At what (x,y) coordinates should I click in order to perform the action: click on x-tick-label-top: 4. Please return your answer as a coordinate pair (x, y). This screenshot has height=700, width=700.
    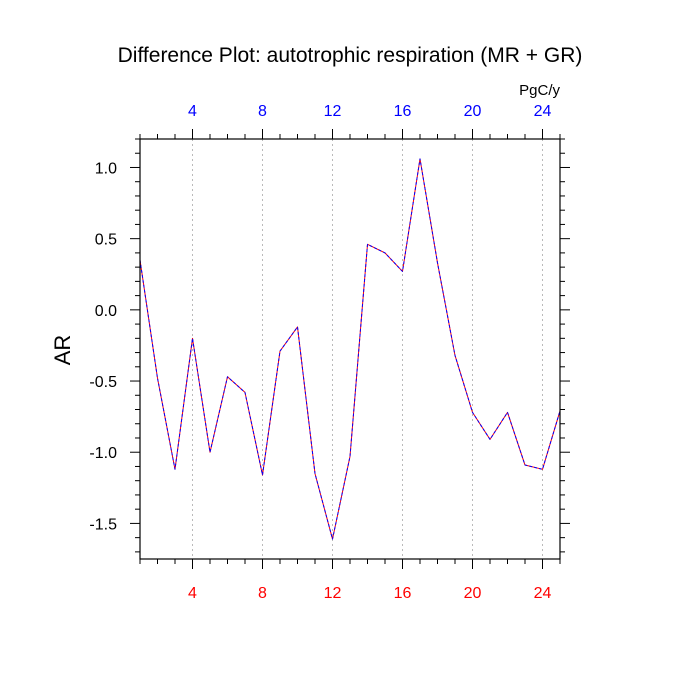
    Looking at the image, I should click on (192, 111).